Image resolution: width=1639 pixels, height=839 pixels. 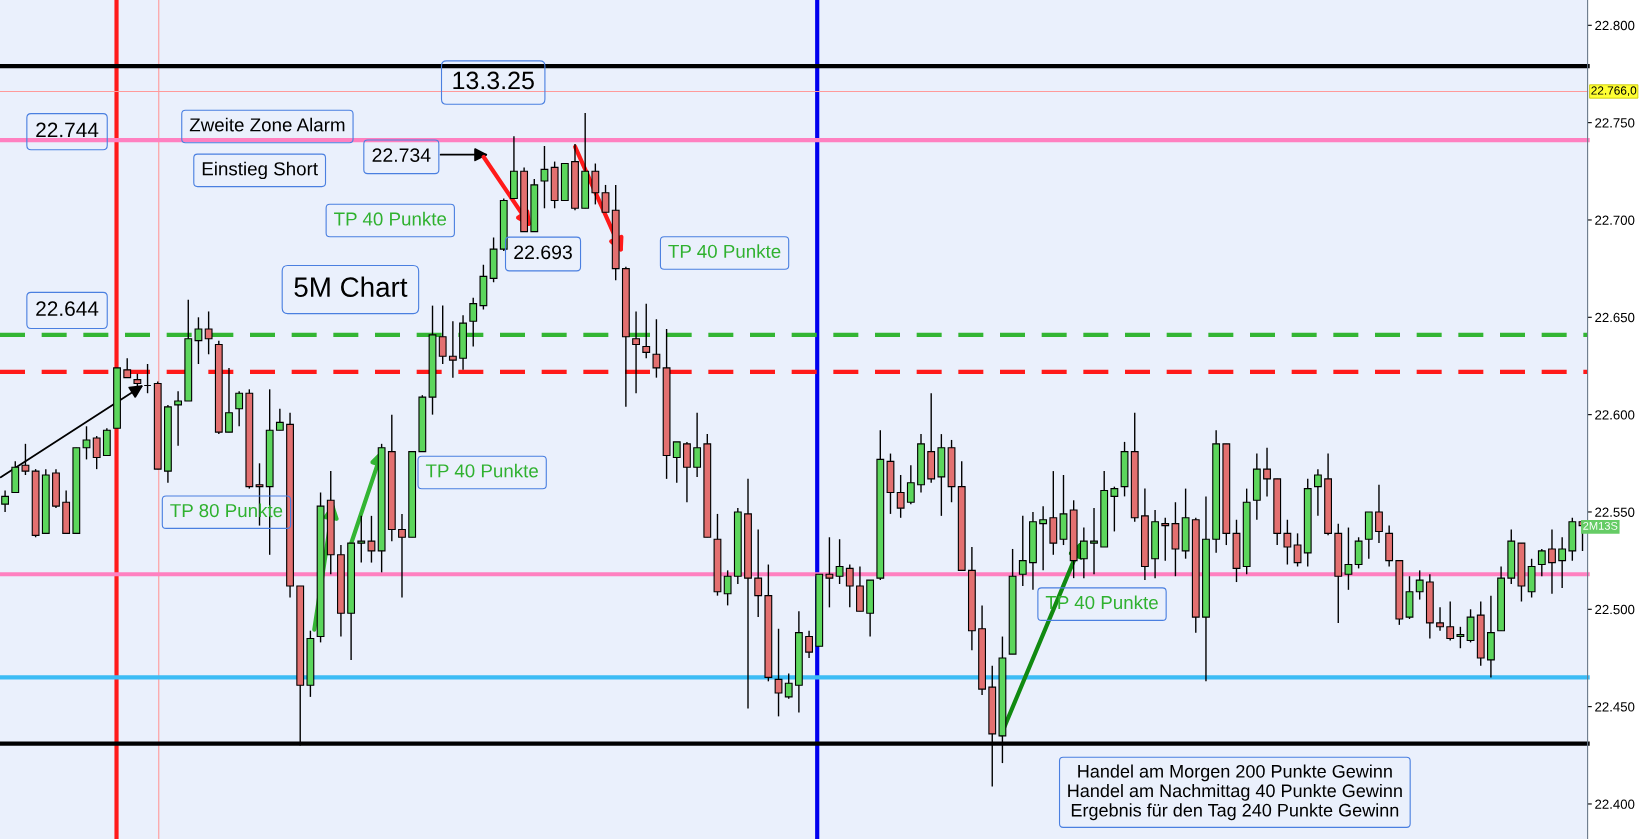 I want to click on annotation: 5M Chart, so click(x=351, y=286).